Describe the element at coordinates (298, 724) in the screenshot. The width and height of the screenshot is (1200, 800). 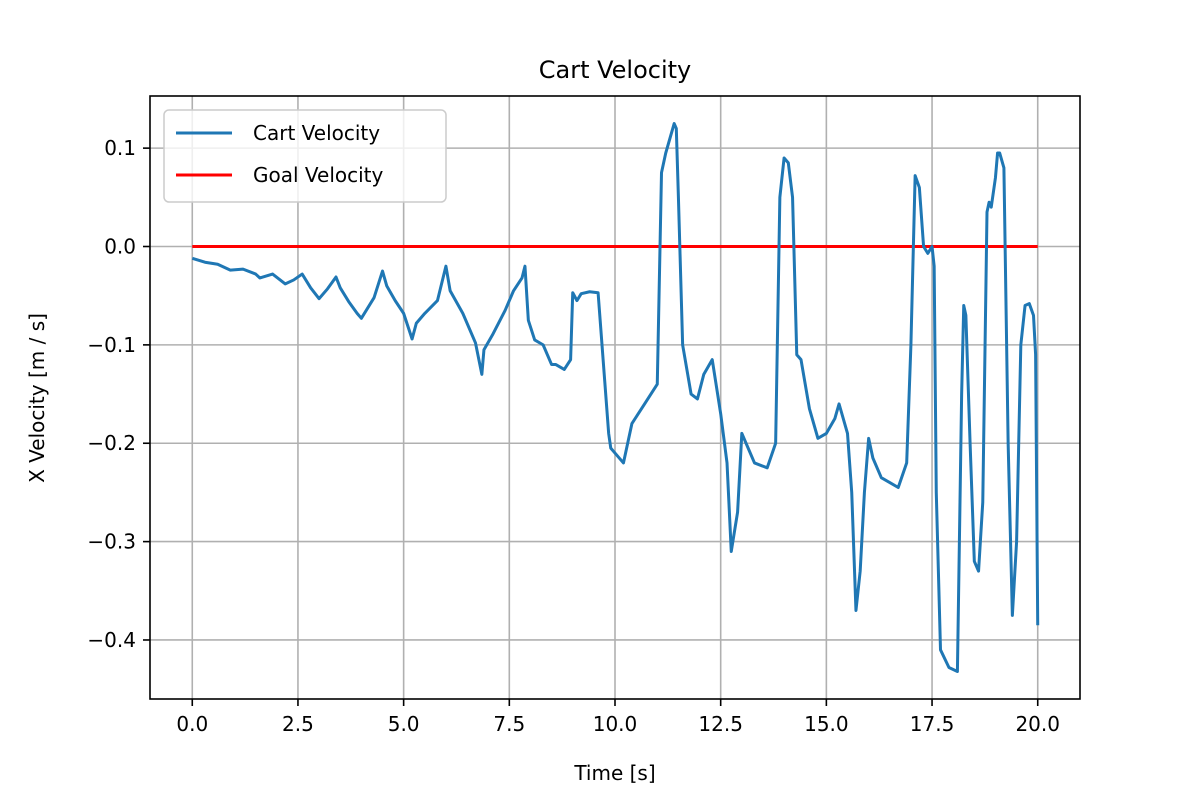
I see `x-tick-label: 2.5` at that location.